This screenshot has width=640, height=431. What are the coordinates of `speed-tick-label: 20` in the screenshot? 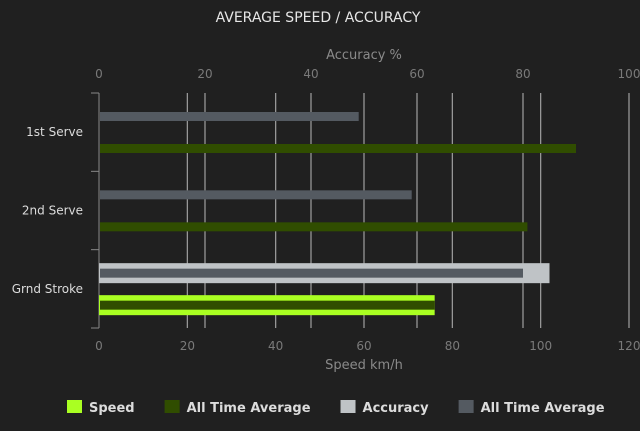 It's located at (187, 346).